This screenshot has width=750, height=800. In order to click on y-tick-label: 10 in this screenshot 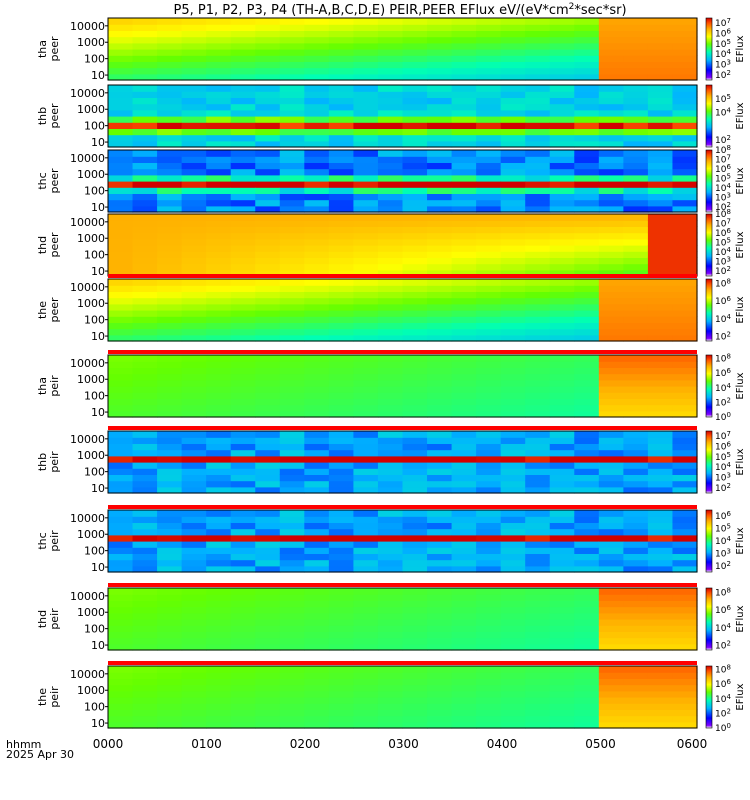, I will do `click(98, 336)`.